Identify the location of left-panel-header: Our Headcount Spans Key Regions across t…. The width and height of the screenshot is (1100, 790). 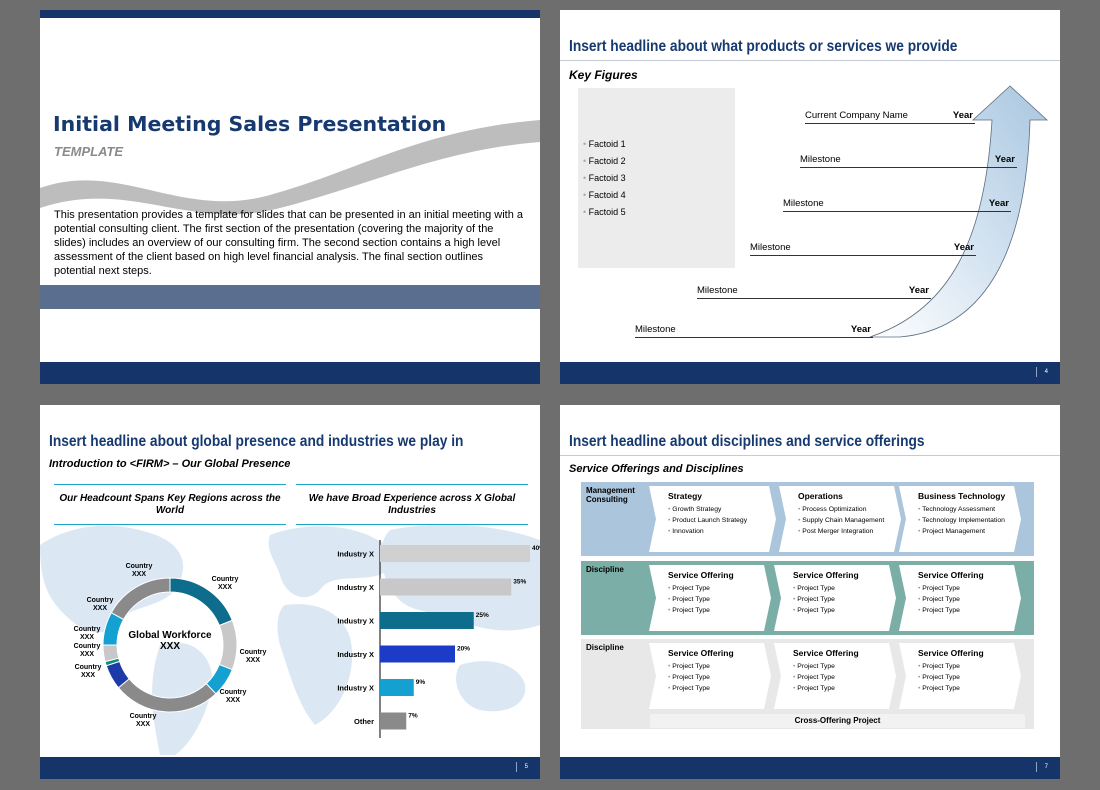
(170, 504).